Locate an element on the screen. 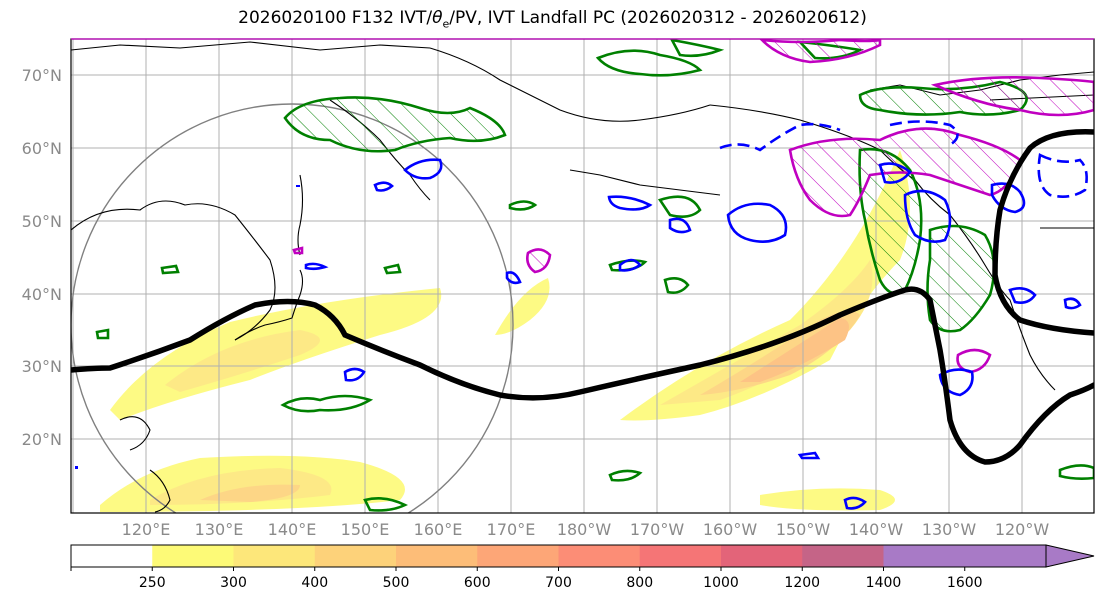  colorbar: 250 300 400 500 600 700 800 1000 1200 1400 1600 is located at coordinates (582, 567).